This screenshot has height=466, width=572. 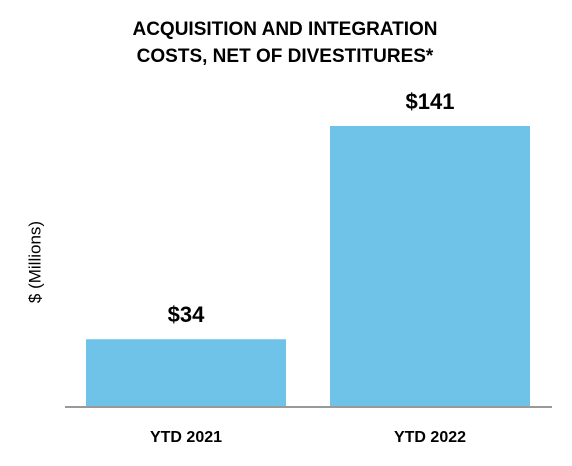 I want to click on bar, so click(x=186, y=373).